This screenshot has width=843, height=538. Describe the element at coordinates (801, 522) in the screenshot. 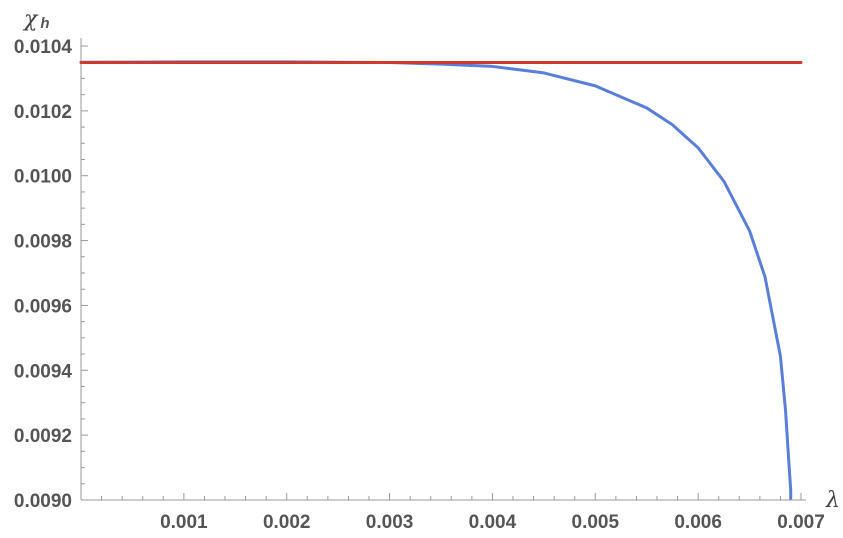

I see `x-tick-label: 0.007` at that location.